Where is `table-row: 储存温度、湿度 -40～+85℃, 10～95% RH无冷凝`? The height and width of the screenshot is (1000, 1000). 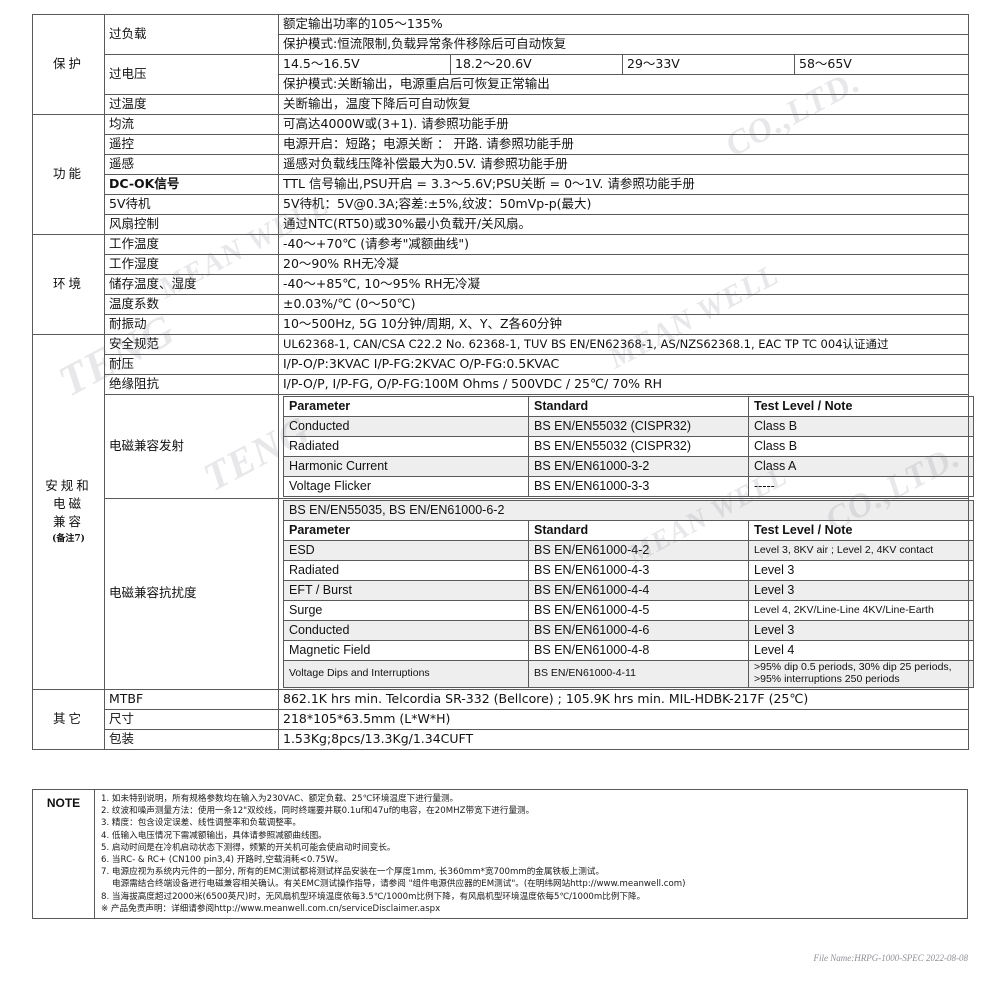 table-row: 储存温度、湿度 -40～+85℃, 10～95% RH无冷凝 is located at coordinates (501, 284).